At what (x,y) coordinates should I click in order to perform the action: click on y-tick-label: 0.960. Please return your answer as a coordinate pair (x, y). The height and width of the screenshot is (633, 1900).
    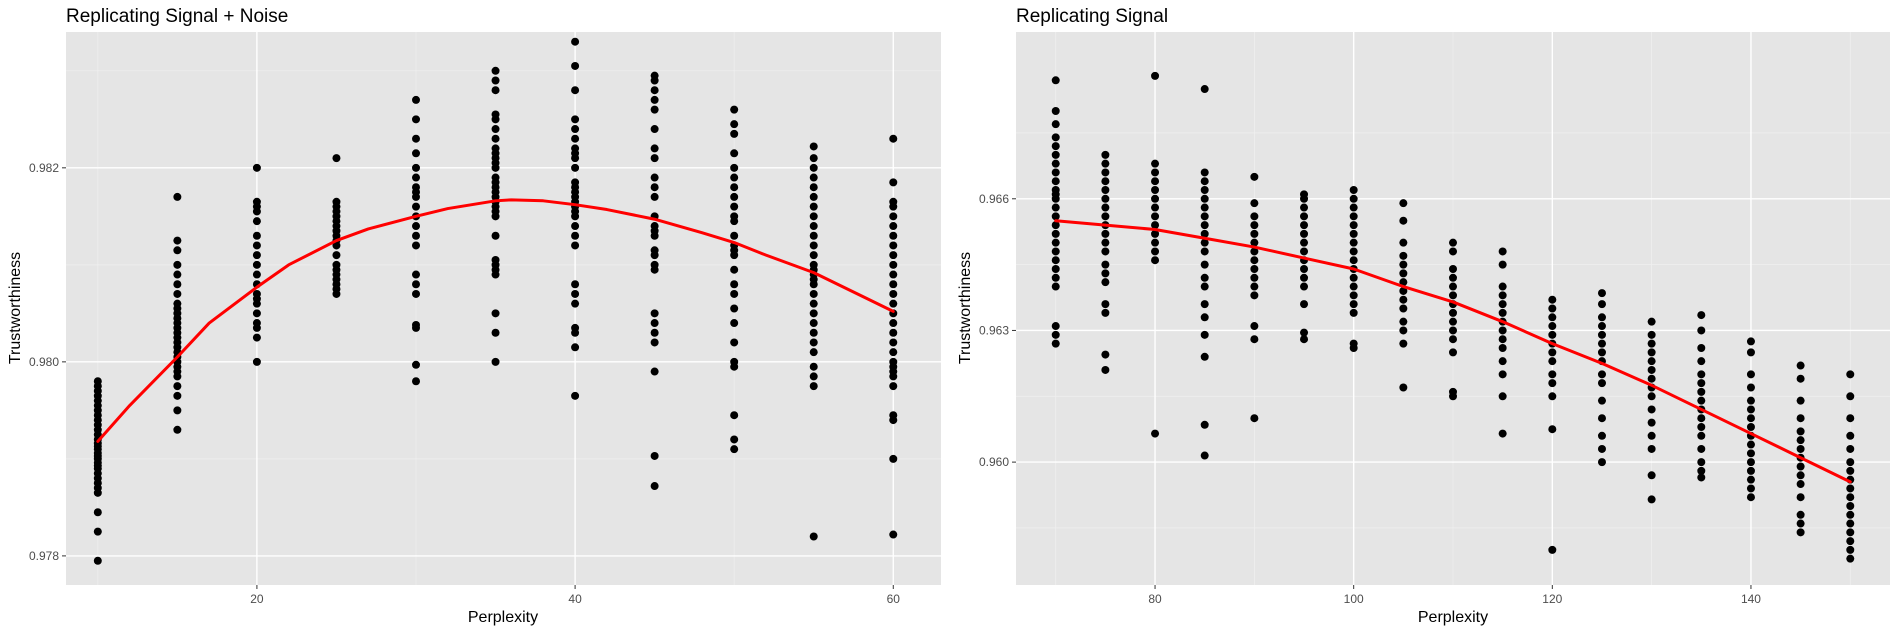
    Looking at the image, I should click on (994, 462).